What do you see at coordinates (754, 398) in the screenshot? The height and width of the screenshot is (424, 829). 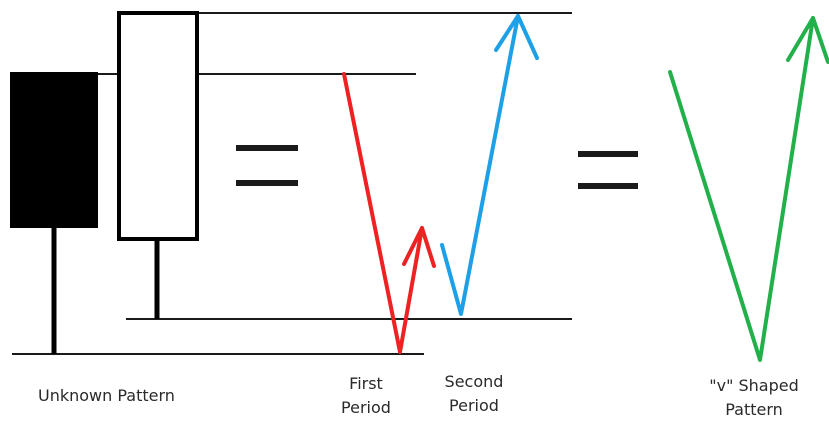 I see `v-shaped-pattern-label: "v" Shaped Pattern` at bounding box center [754, 398].